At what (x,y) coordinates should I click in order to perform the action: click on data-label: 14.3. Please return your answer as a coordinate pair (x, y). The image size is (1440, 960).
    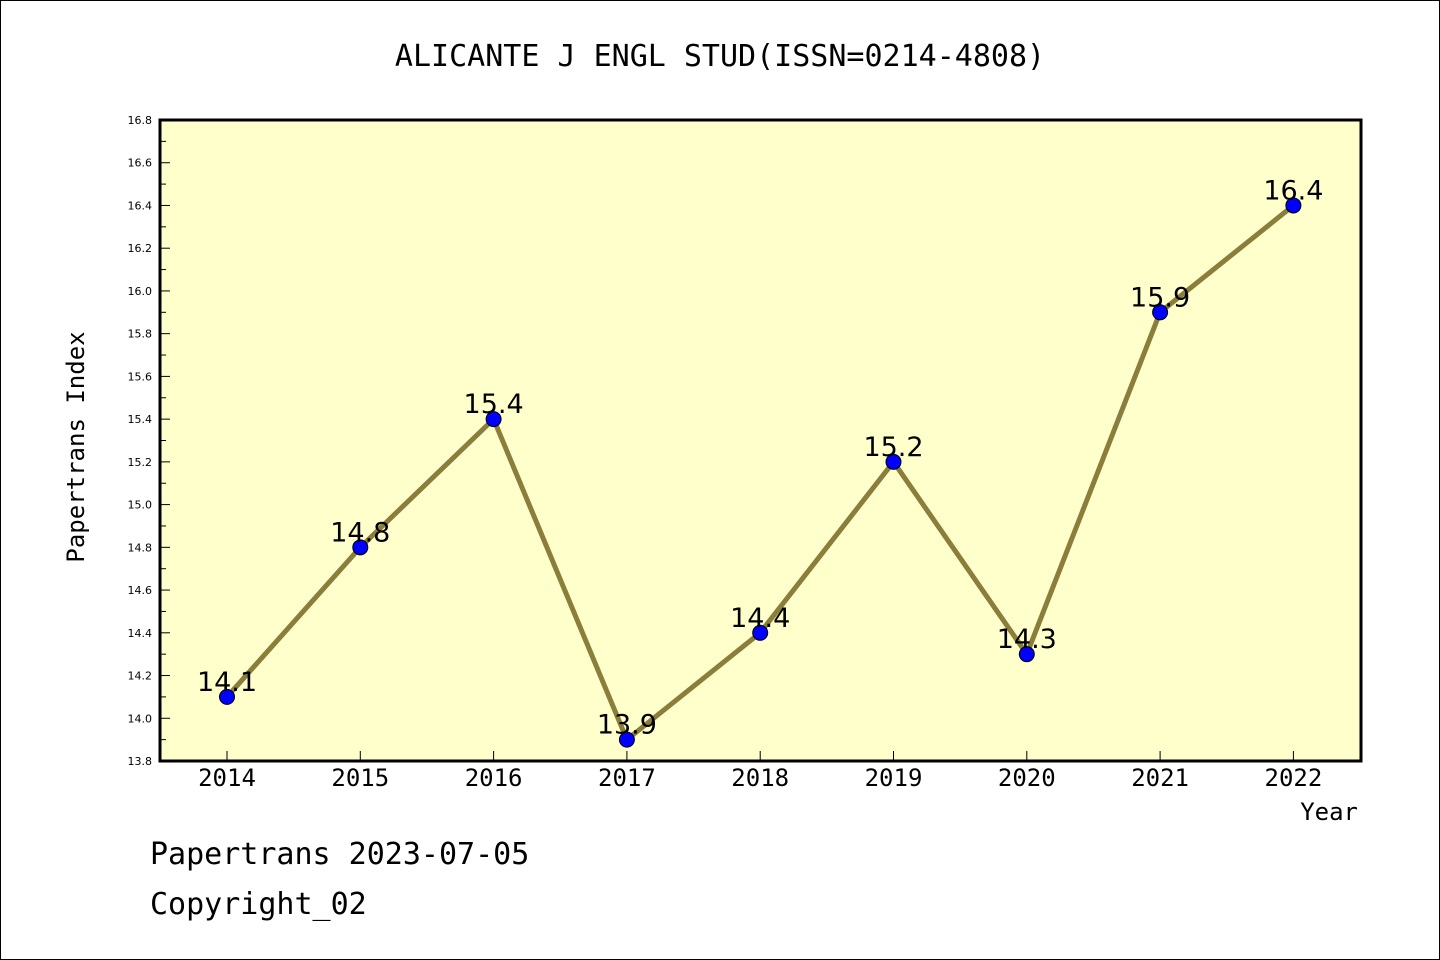
    Looking at the image, I should click on (1027, 639).